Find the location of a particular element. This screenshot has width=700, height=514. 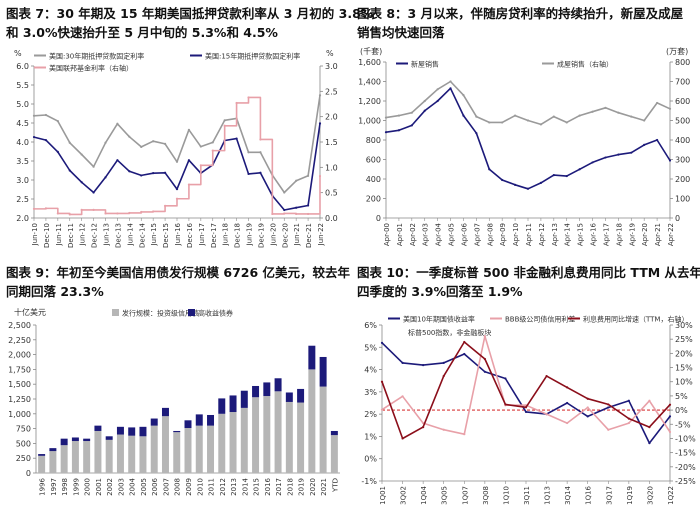

x-tick-label: Jun-22 is located at coordinates (321, 234).